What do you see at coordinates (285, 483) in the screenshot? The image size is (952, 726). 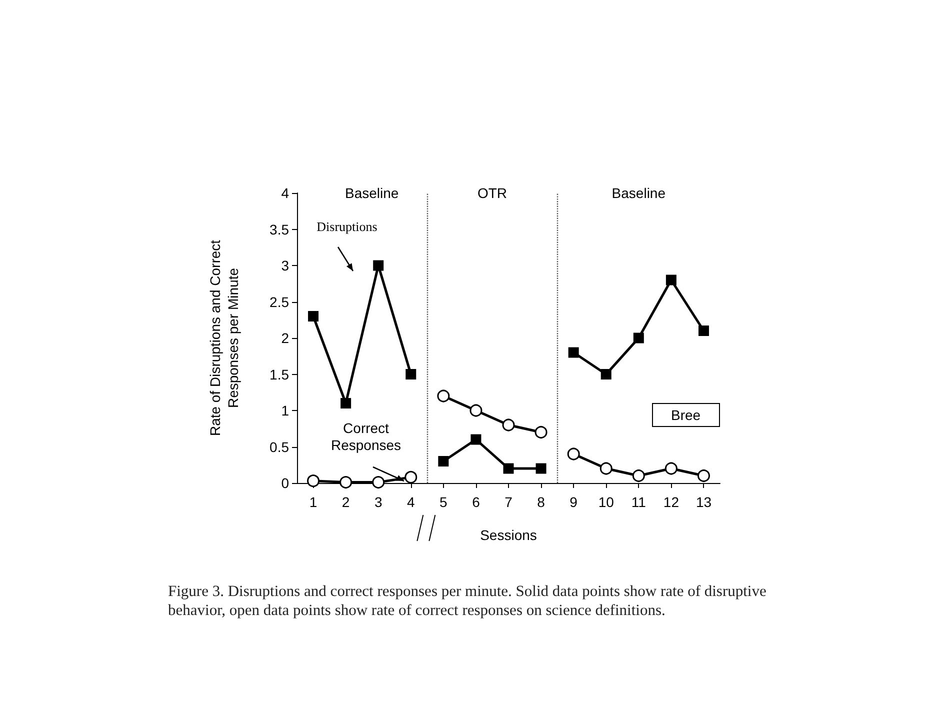 I see `y-tick-label: 0` at bounding box center [285, 483].